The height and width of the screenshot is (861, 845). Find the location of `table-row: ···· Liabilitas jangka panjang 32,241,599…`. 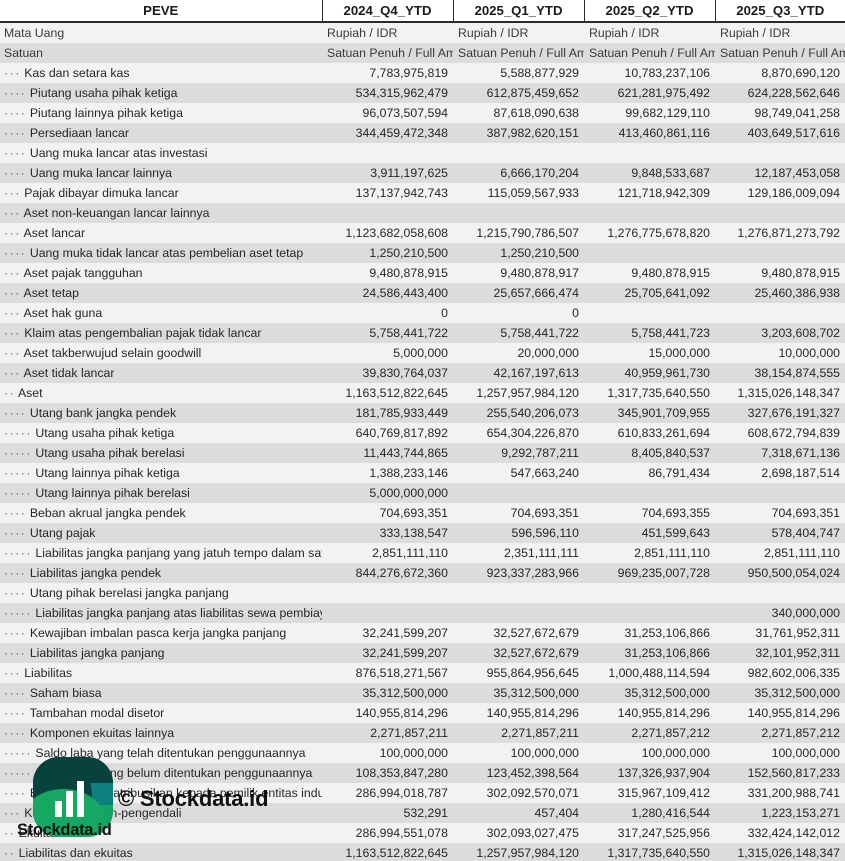

table-row: ···· Liabilitas jangka panjang 32,241,599… is located at coordinates (422, 653).